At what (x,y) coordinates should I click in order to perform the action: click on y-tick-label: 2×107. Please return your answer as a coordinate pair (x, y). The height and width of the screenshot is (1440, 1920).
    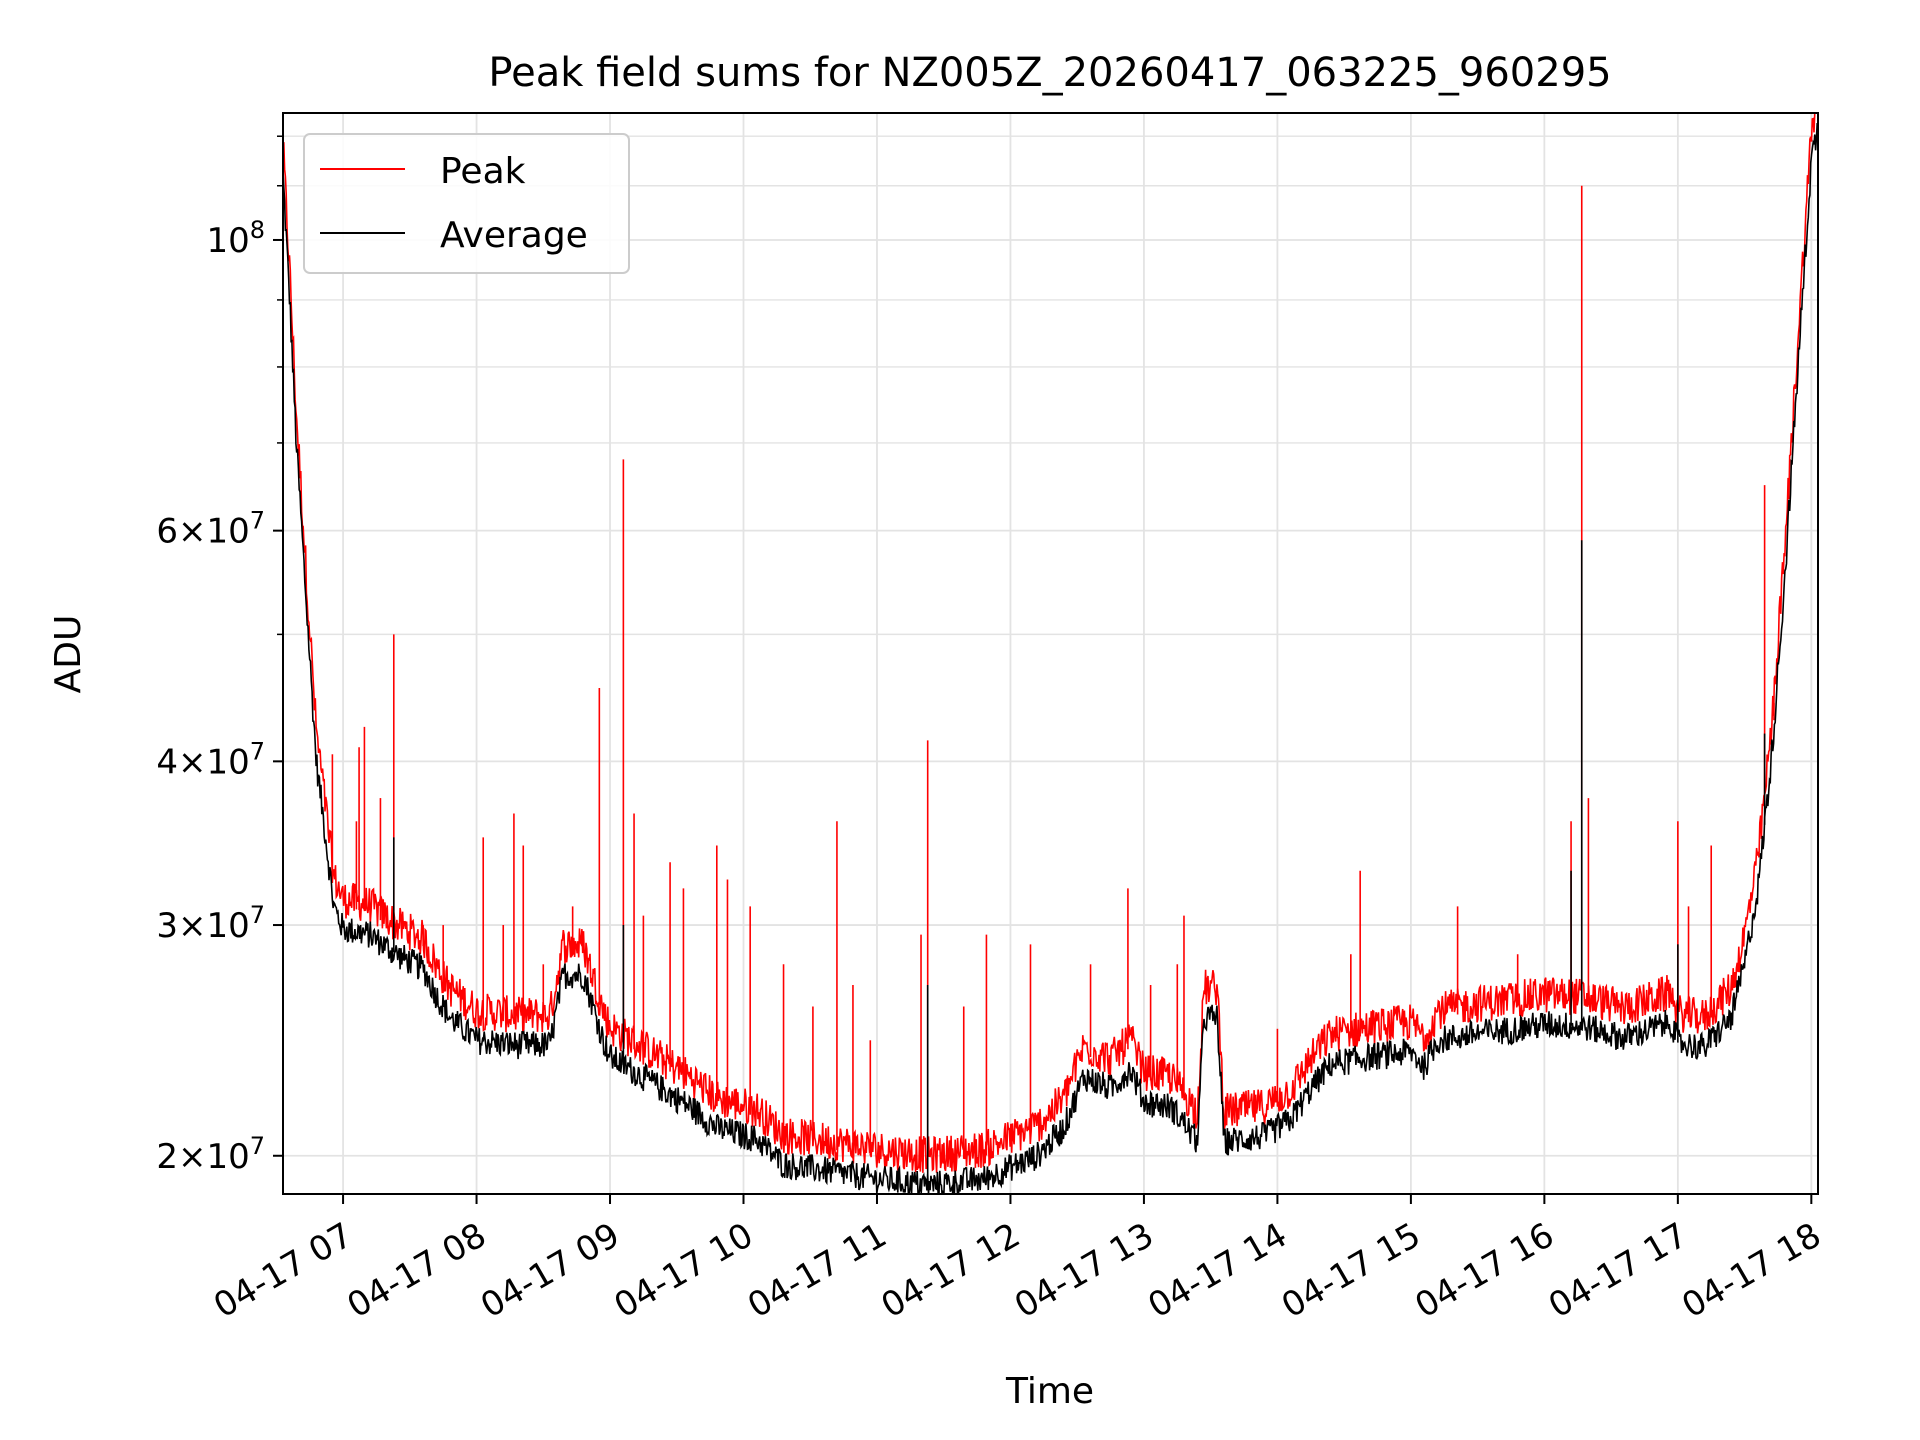
    Looking at the image, I should click on (210, 1154).